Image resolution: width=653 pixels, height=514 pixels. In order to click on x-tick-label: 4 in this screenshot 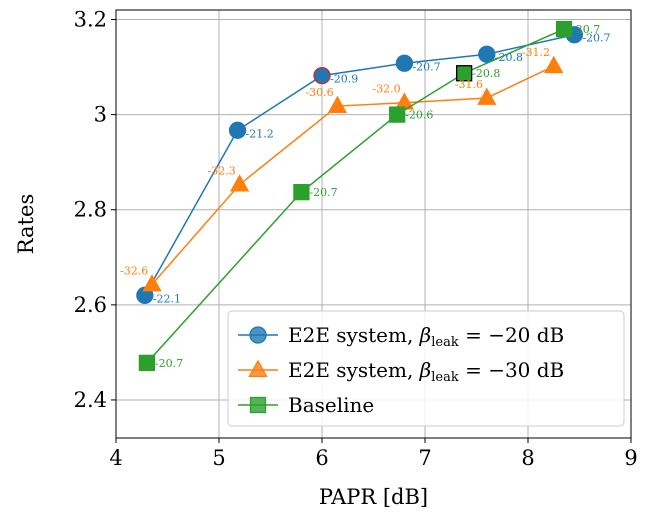, I will do `click(115, 458)`.